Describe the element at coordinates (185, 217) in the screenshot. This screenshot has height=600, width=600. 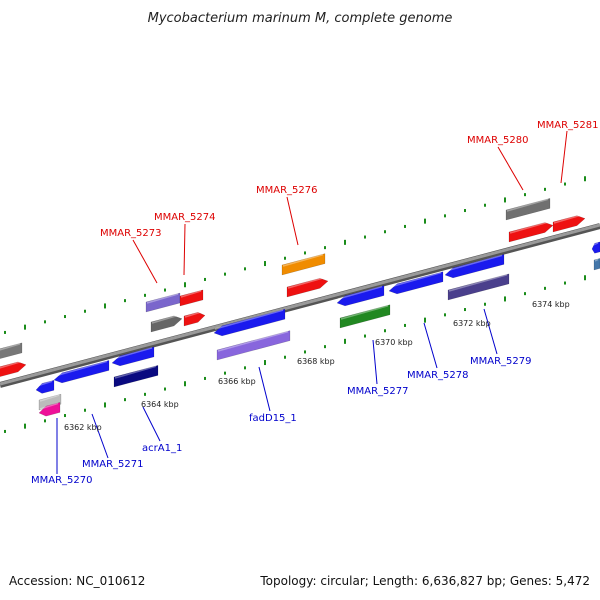
I see `gene-label-forward: MMAR_5274` at that location.